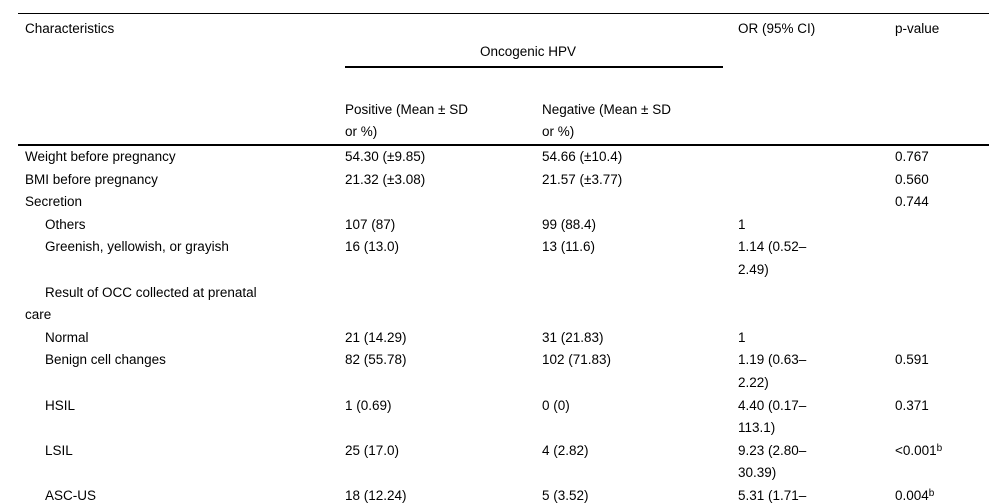 The image size is (1000, 503). What do you see at coordinates (368, 405) in the screenshot?
I see `positive-cell: 1 (0.69)` at bounding box center [368, 405].